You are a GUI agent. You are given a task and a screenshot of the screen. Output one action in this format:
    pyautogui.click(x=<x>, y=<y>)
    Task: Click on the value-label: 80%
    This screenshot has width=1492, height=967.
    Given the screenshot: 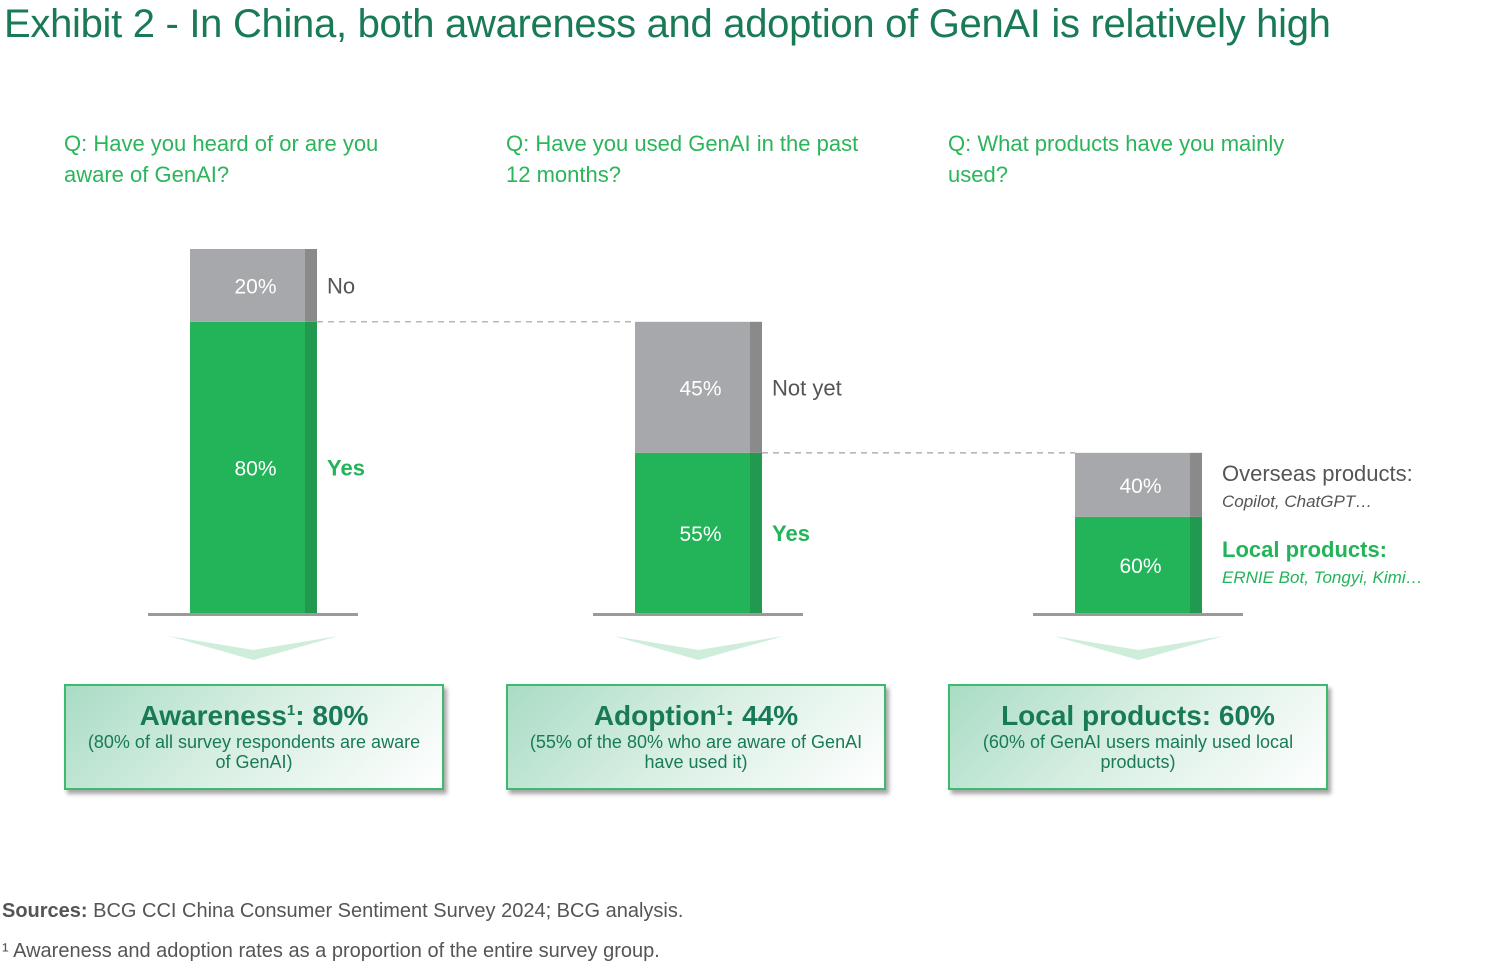 What is the action you would take?
    pyautogui.click(x=255, y=468)
    